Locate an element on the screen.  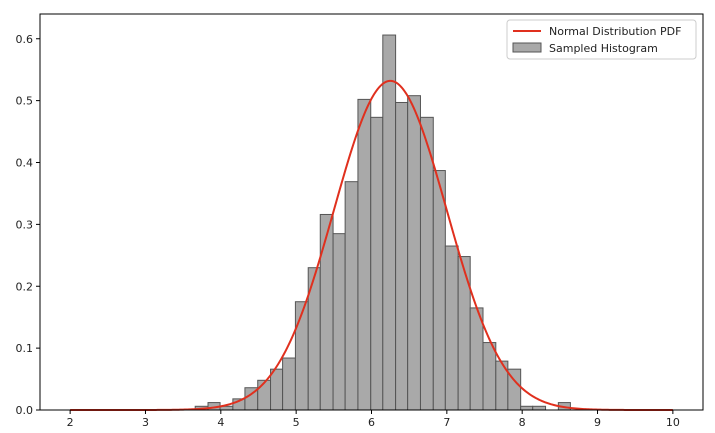
y-tick-label: 0.2 is located at coordinates (25, 286).